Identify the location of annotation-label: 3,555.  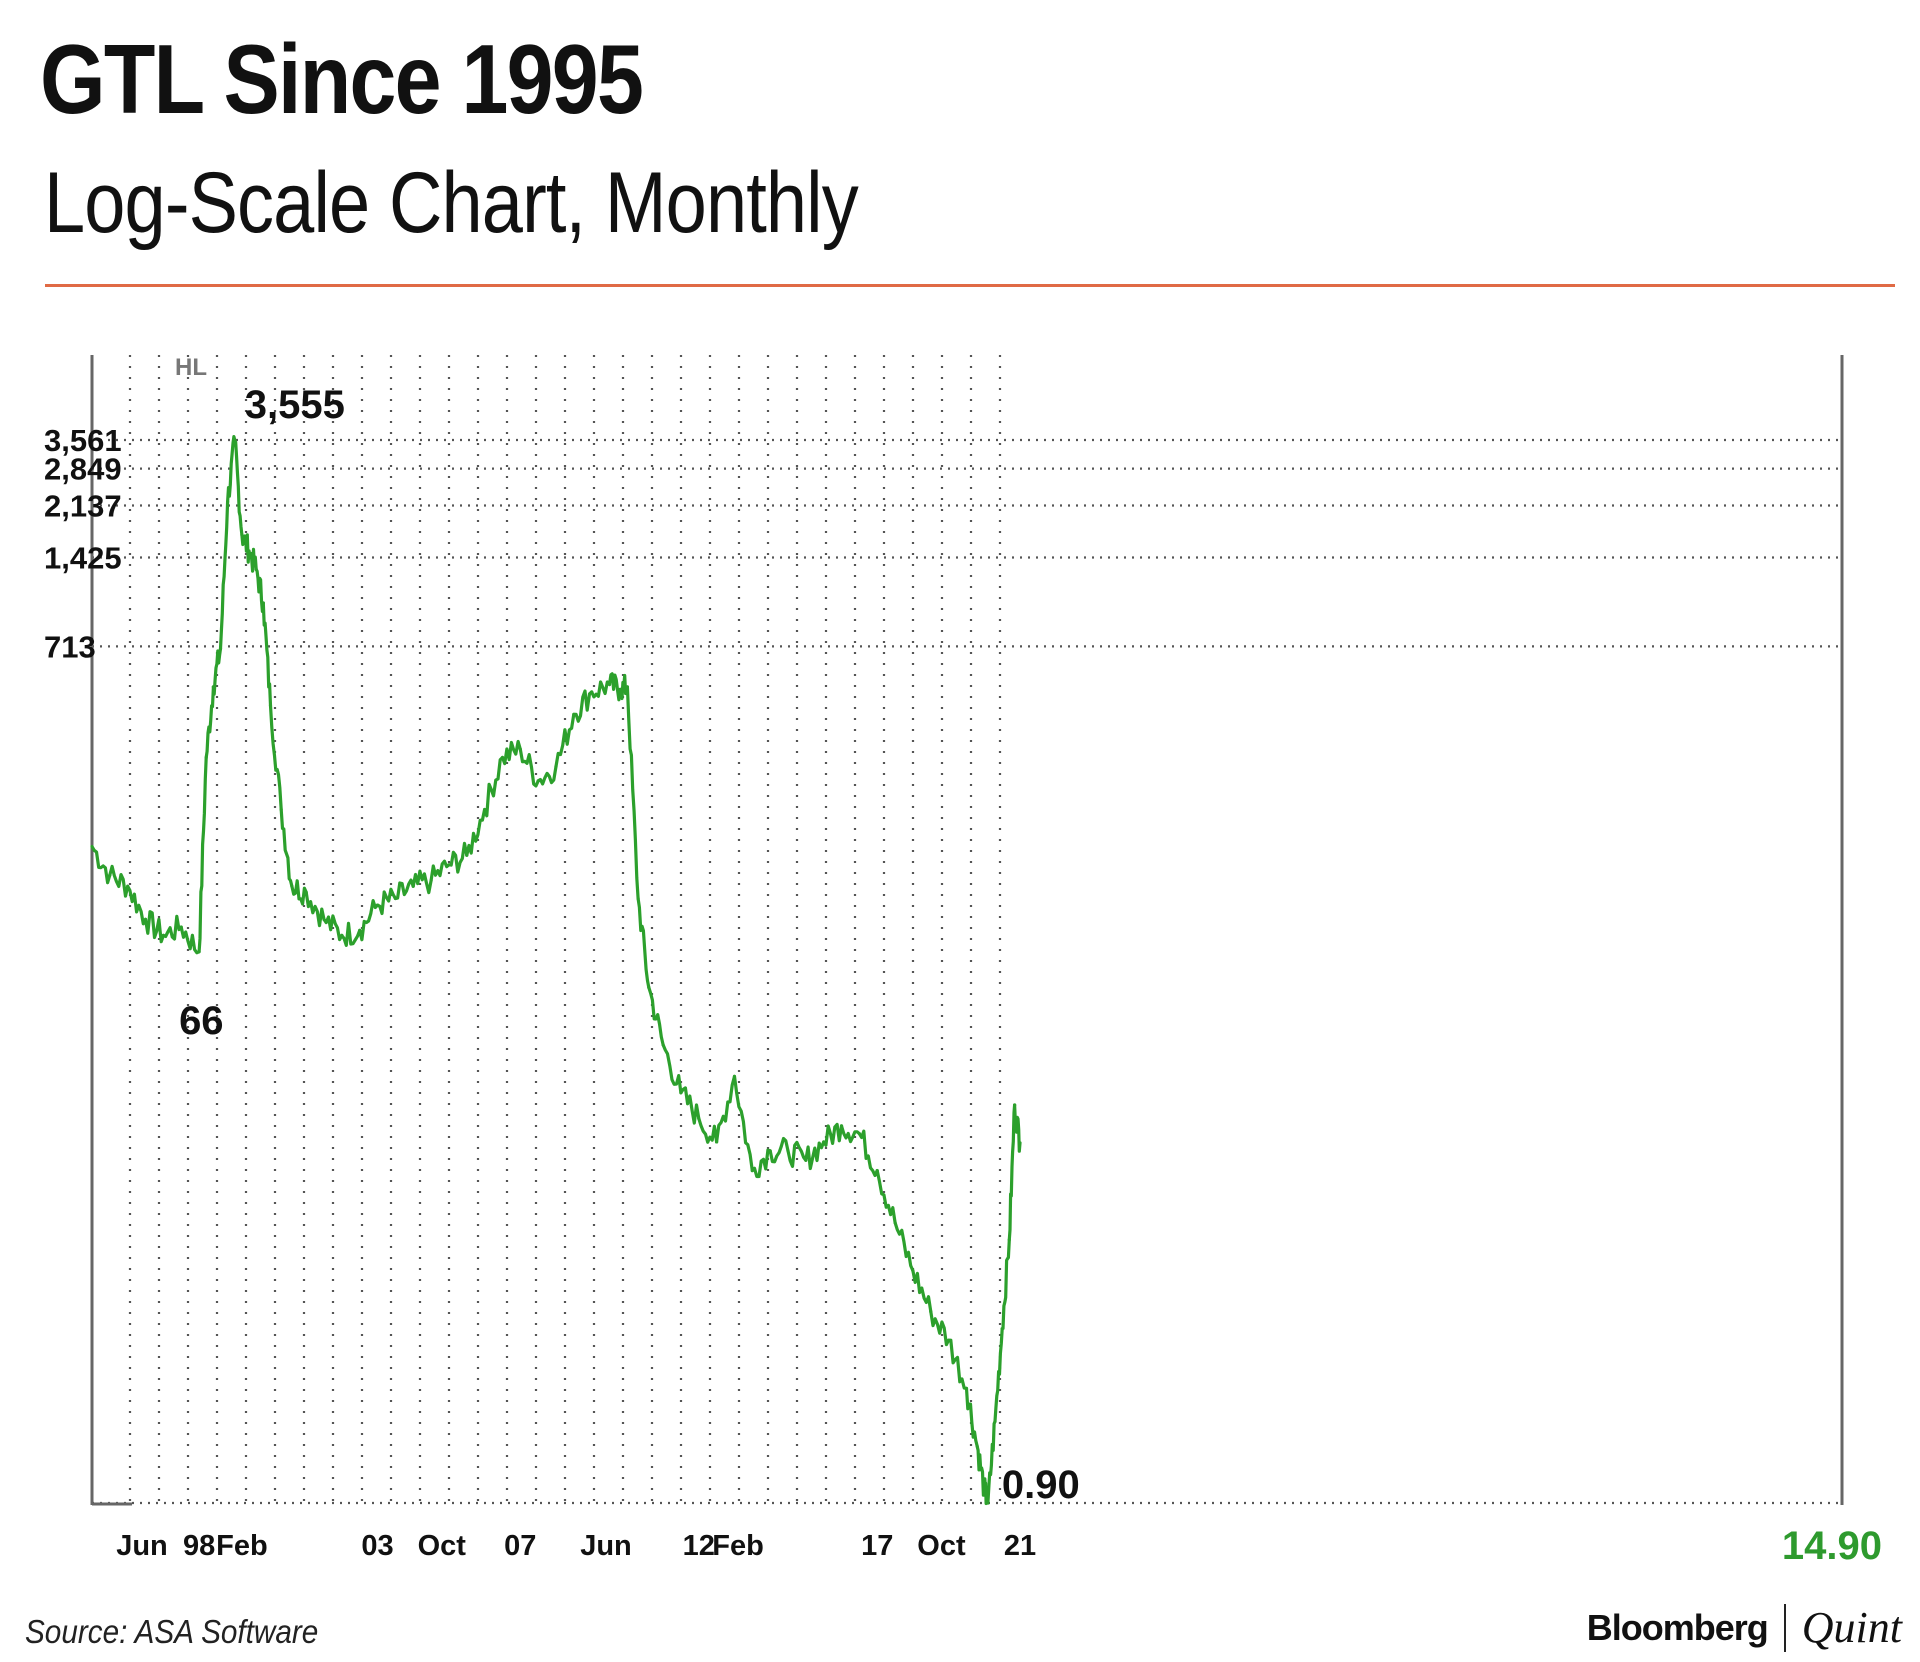
(295, 405).